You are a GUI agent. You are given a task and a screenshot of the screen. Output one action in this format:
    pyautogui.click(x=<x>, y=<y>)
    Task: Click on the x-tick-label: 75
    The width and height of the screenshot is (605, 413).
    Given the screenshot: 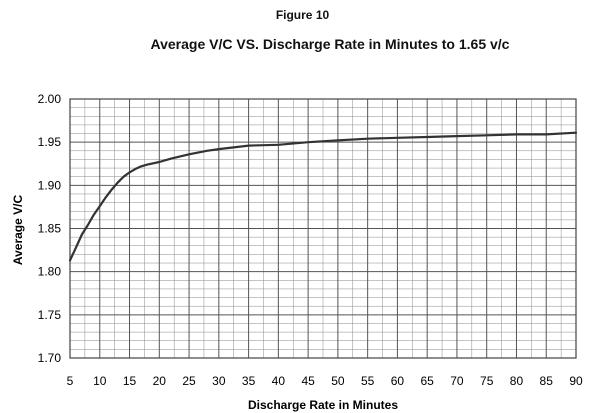 What is the action you would take?
    pyautogui.click(x=487, y=381)
    